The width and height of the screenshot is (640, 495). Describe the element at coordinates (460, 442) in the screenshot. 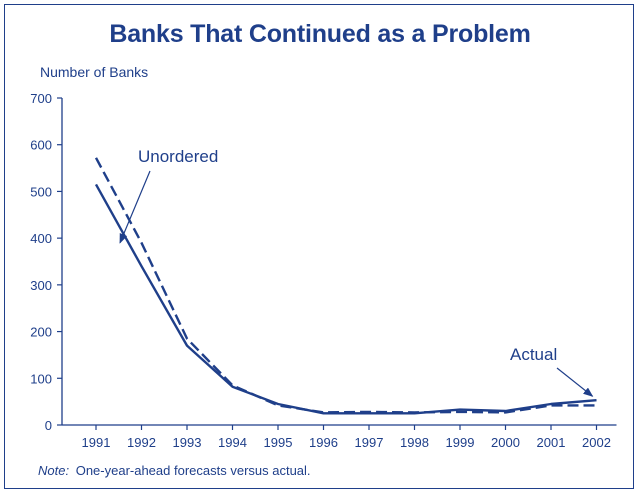

I see `x-tick-label: 1999` at that location.